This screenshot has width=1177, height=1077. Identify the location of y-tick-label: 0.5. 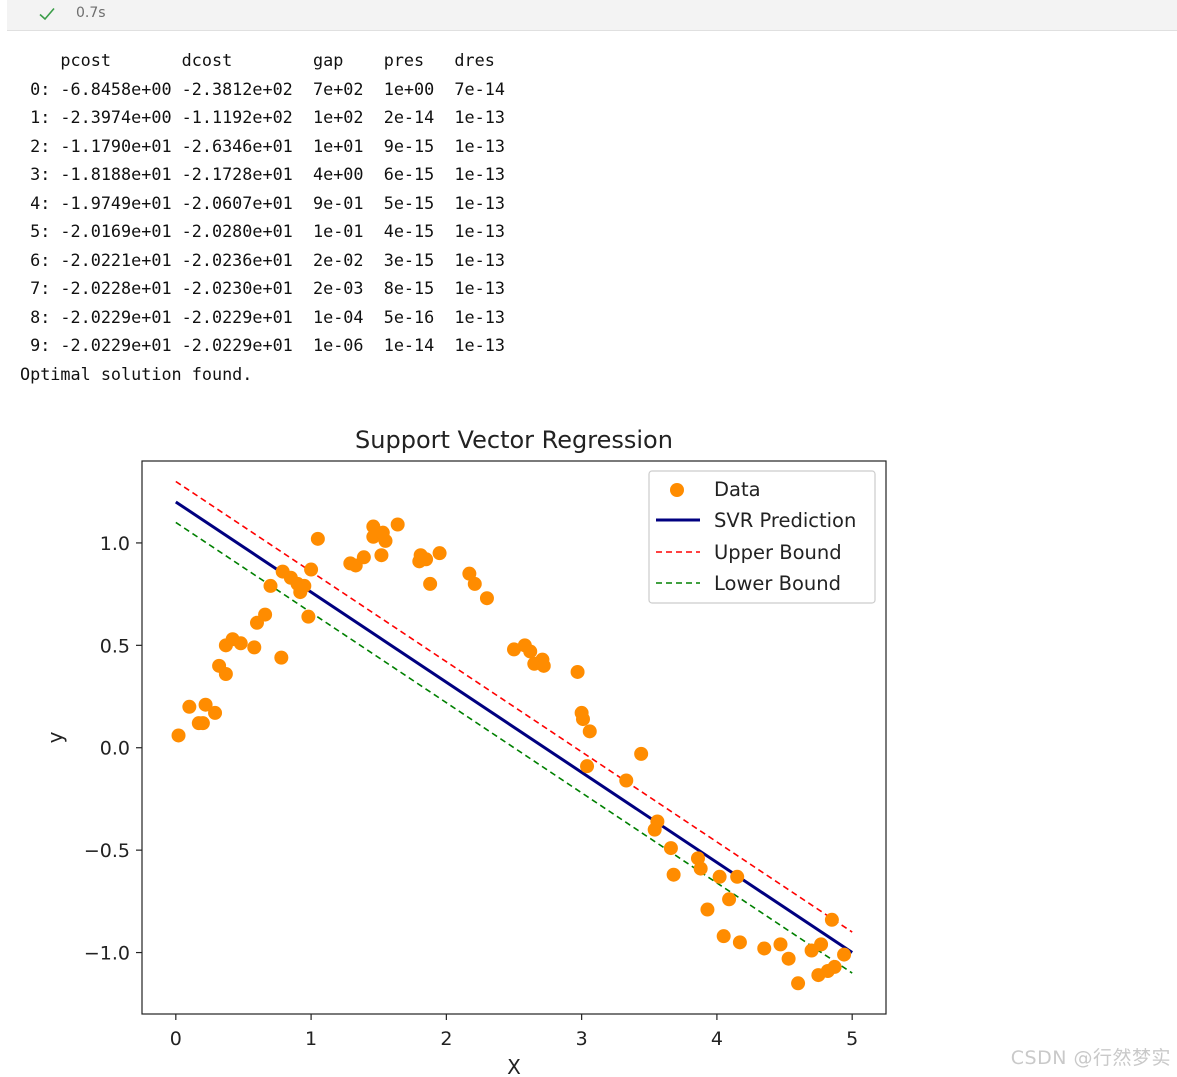
(115, 646).